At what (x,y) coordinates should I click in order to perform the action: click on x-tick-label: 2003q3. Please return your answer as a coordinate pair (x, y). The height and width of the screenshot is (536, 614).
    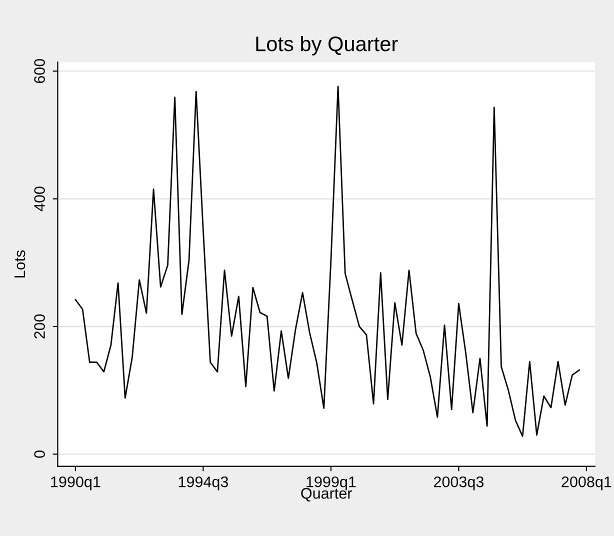
    Looking at the image, I should click on (459, 483).